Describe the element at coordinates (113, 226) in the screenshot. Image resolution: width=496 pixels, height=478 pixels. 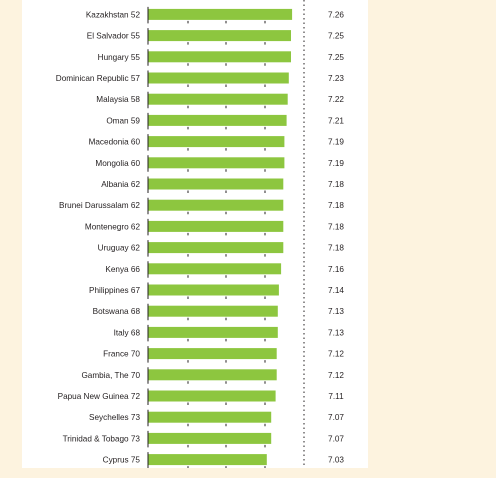
I see `category-label: Montenegro 62` at that location.